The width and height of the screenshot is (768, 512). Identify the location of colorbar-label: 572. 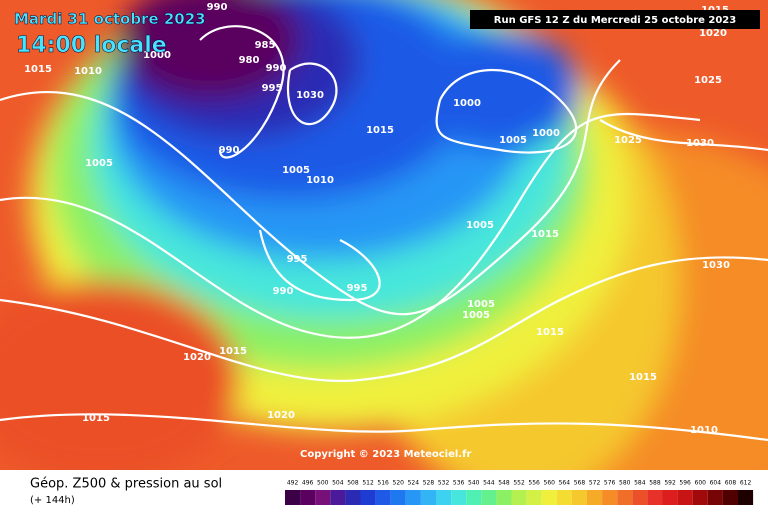
(595, 483).